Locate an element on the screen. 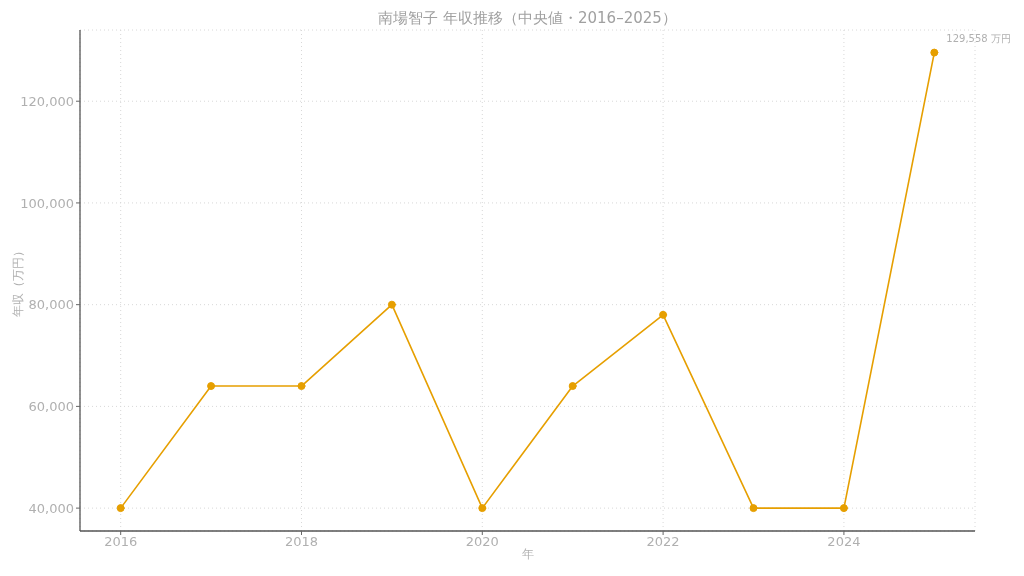 The height and width of the screenshot is (576, 1024). x-tick-label: 2024 is located at coordinates (844, 542).